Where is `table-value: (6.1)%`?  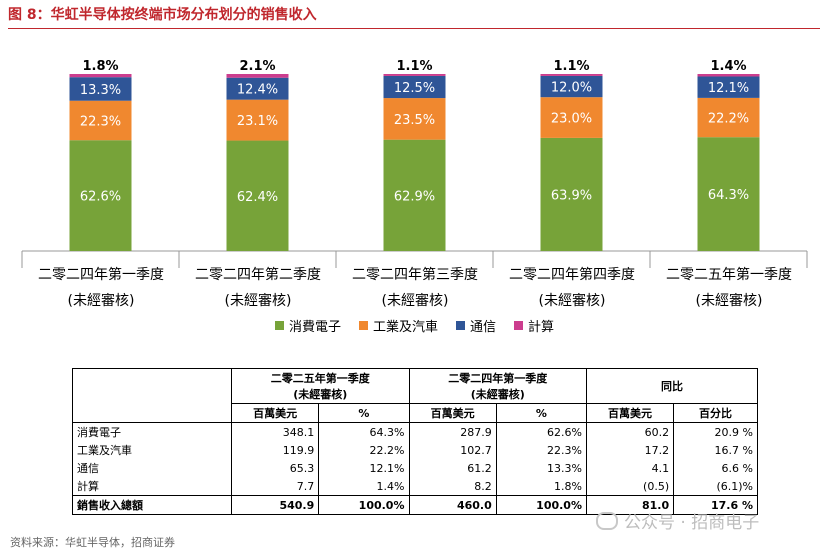 table-value: (6.1)% is located at coordinates (715, 486).